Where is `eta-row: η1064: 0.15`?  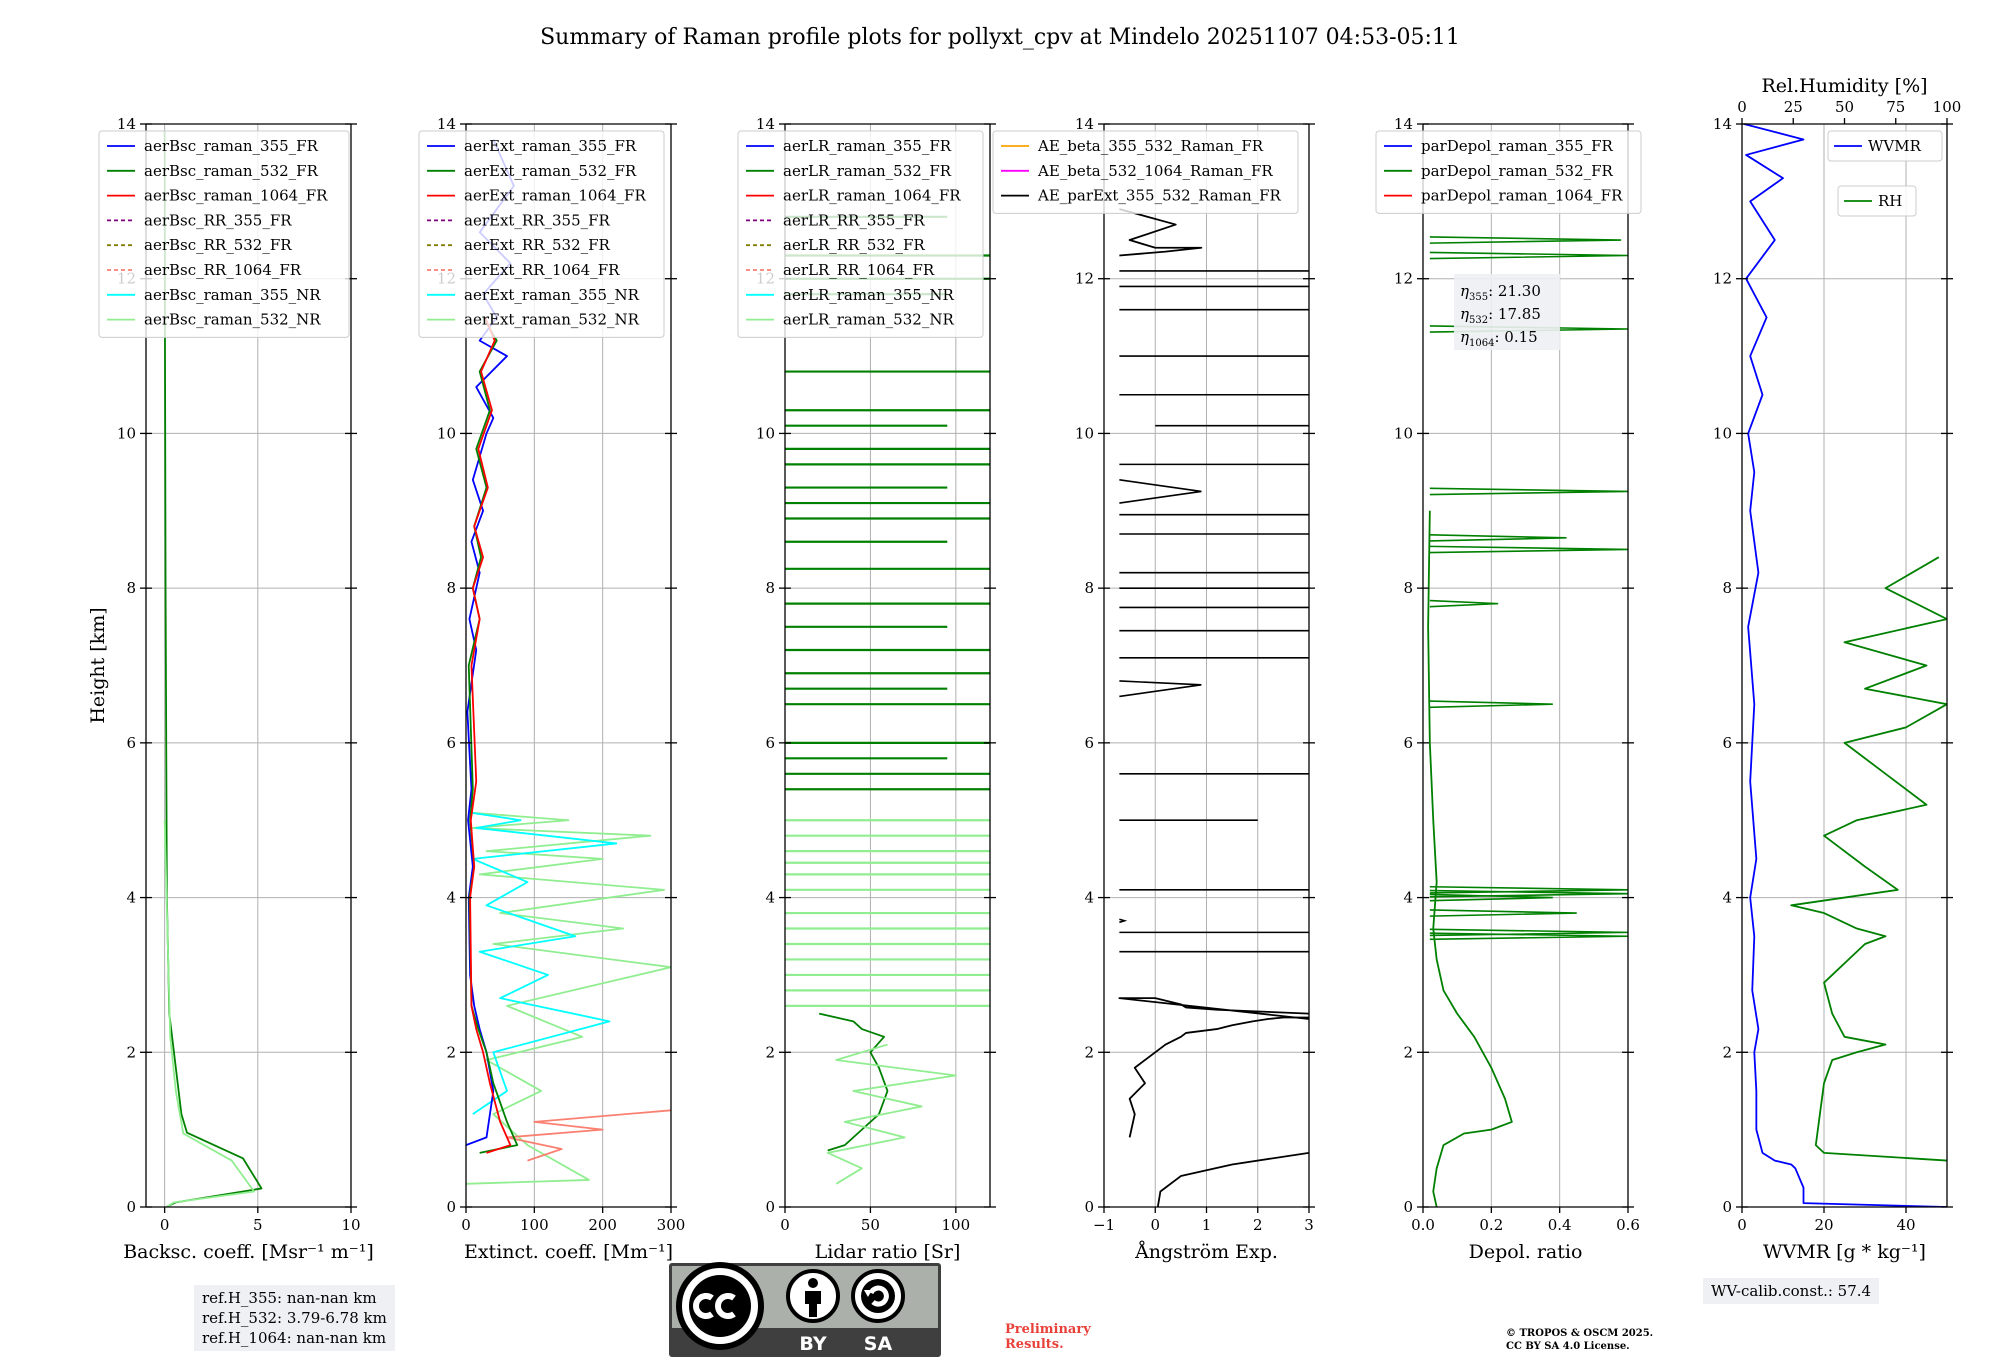
eta-row: η1064: 0.15 is located at coordinates (1499, 338).